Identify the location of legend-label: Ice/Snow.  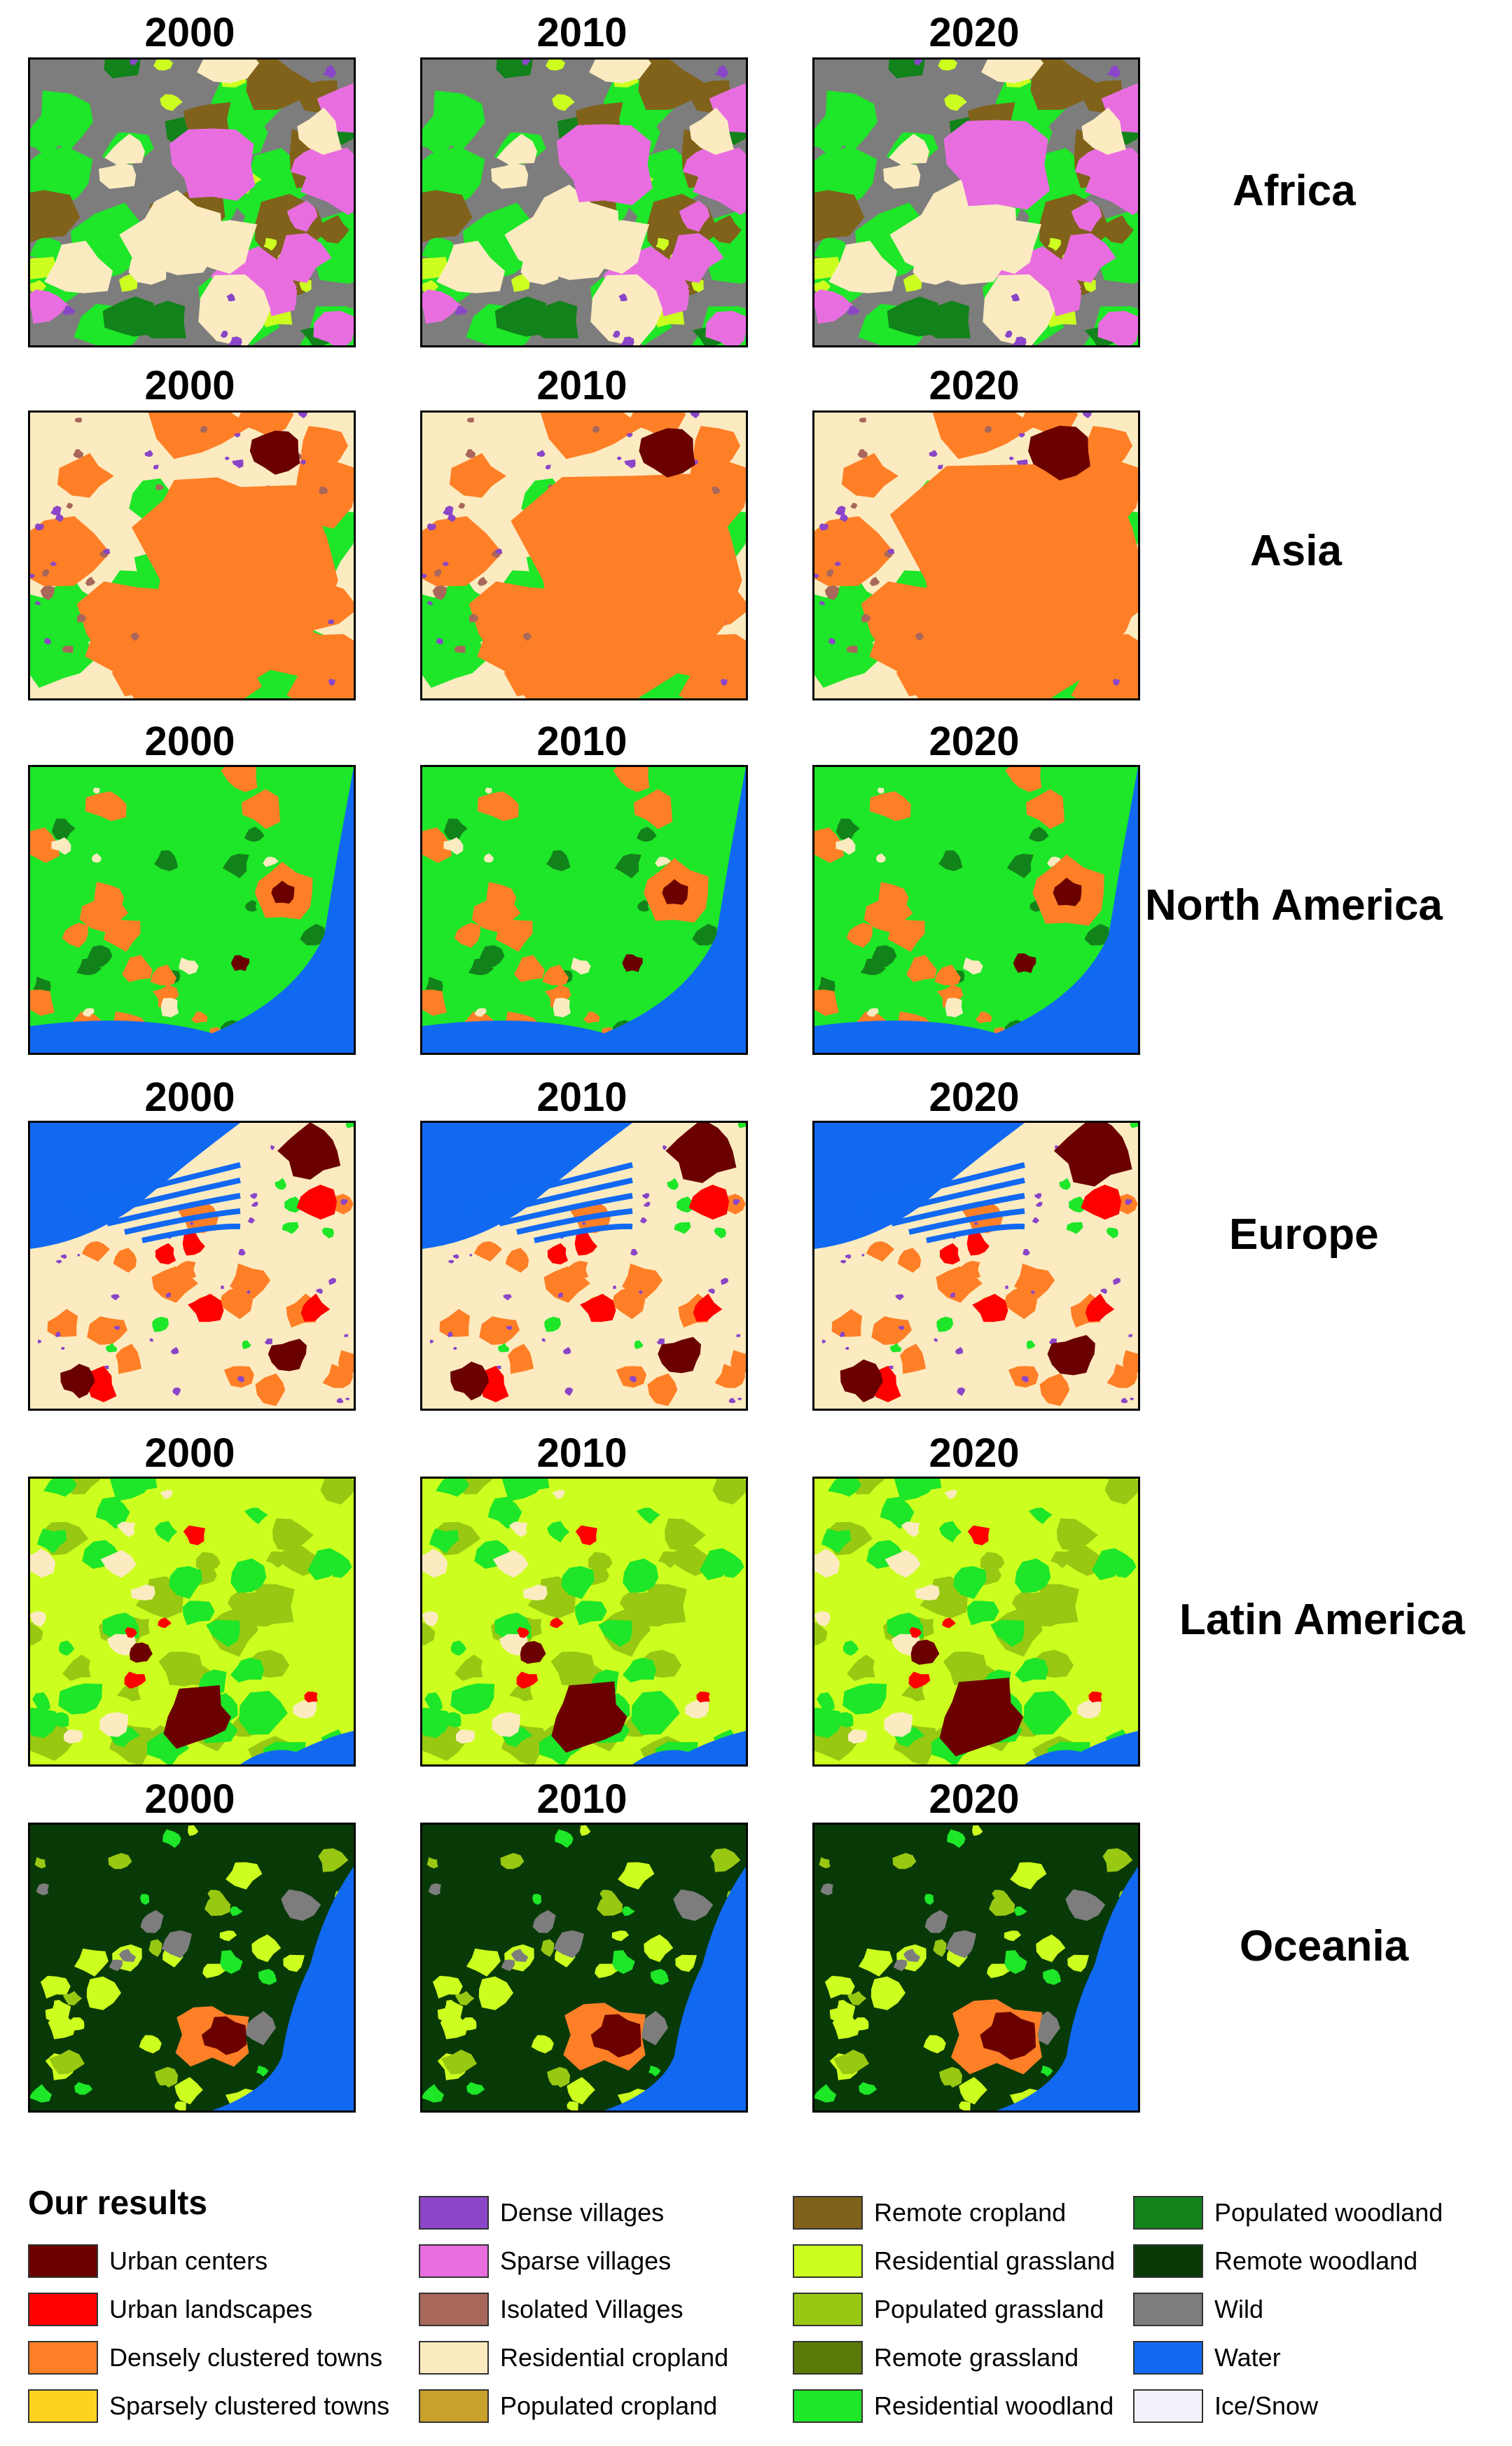
(1266, 2405).